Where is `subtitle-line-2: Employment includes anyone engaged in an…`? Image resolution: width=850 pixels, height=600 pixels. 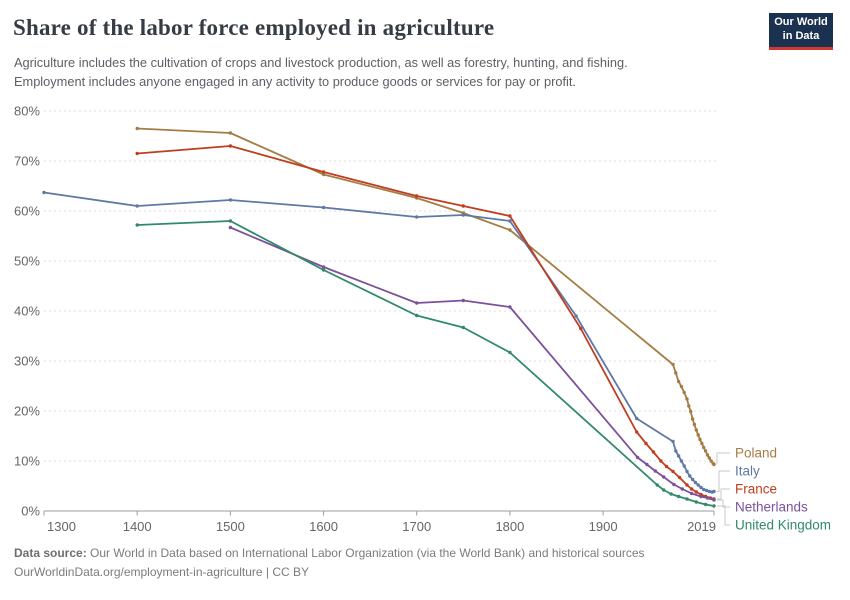 subtitle-line-2: Employment includes anyone engaged in an… is located at coordinates (295, 82).